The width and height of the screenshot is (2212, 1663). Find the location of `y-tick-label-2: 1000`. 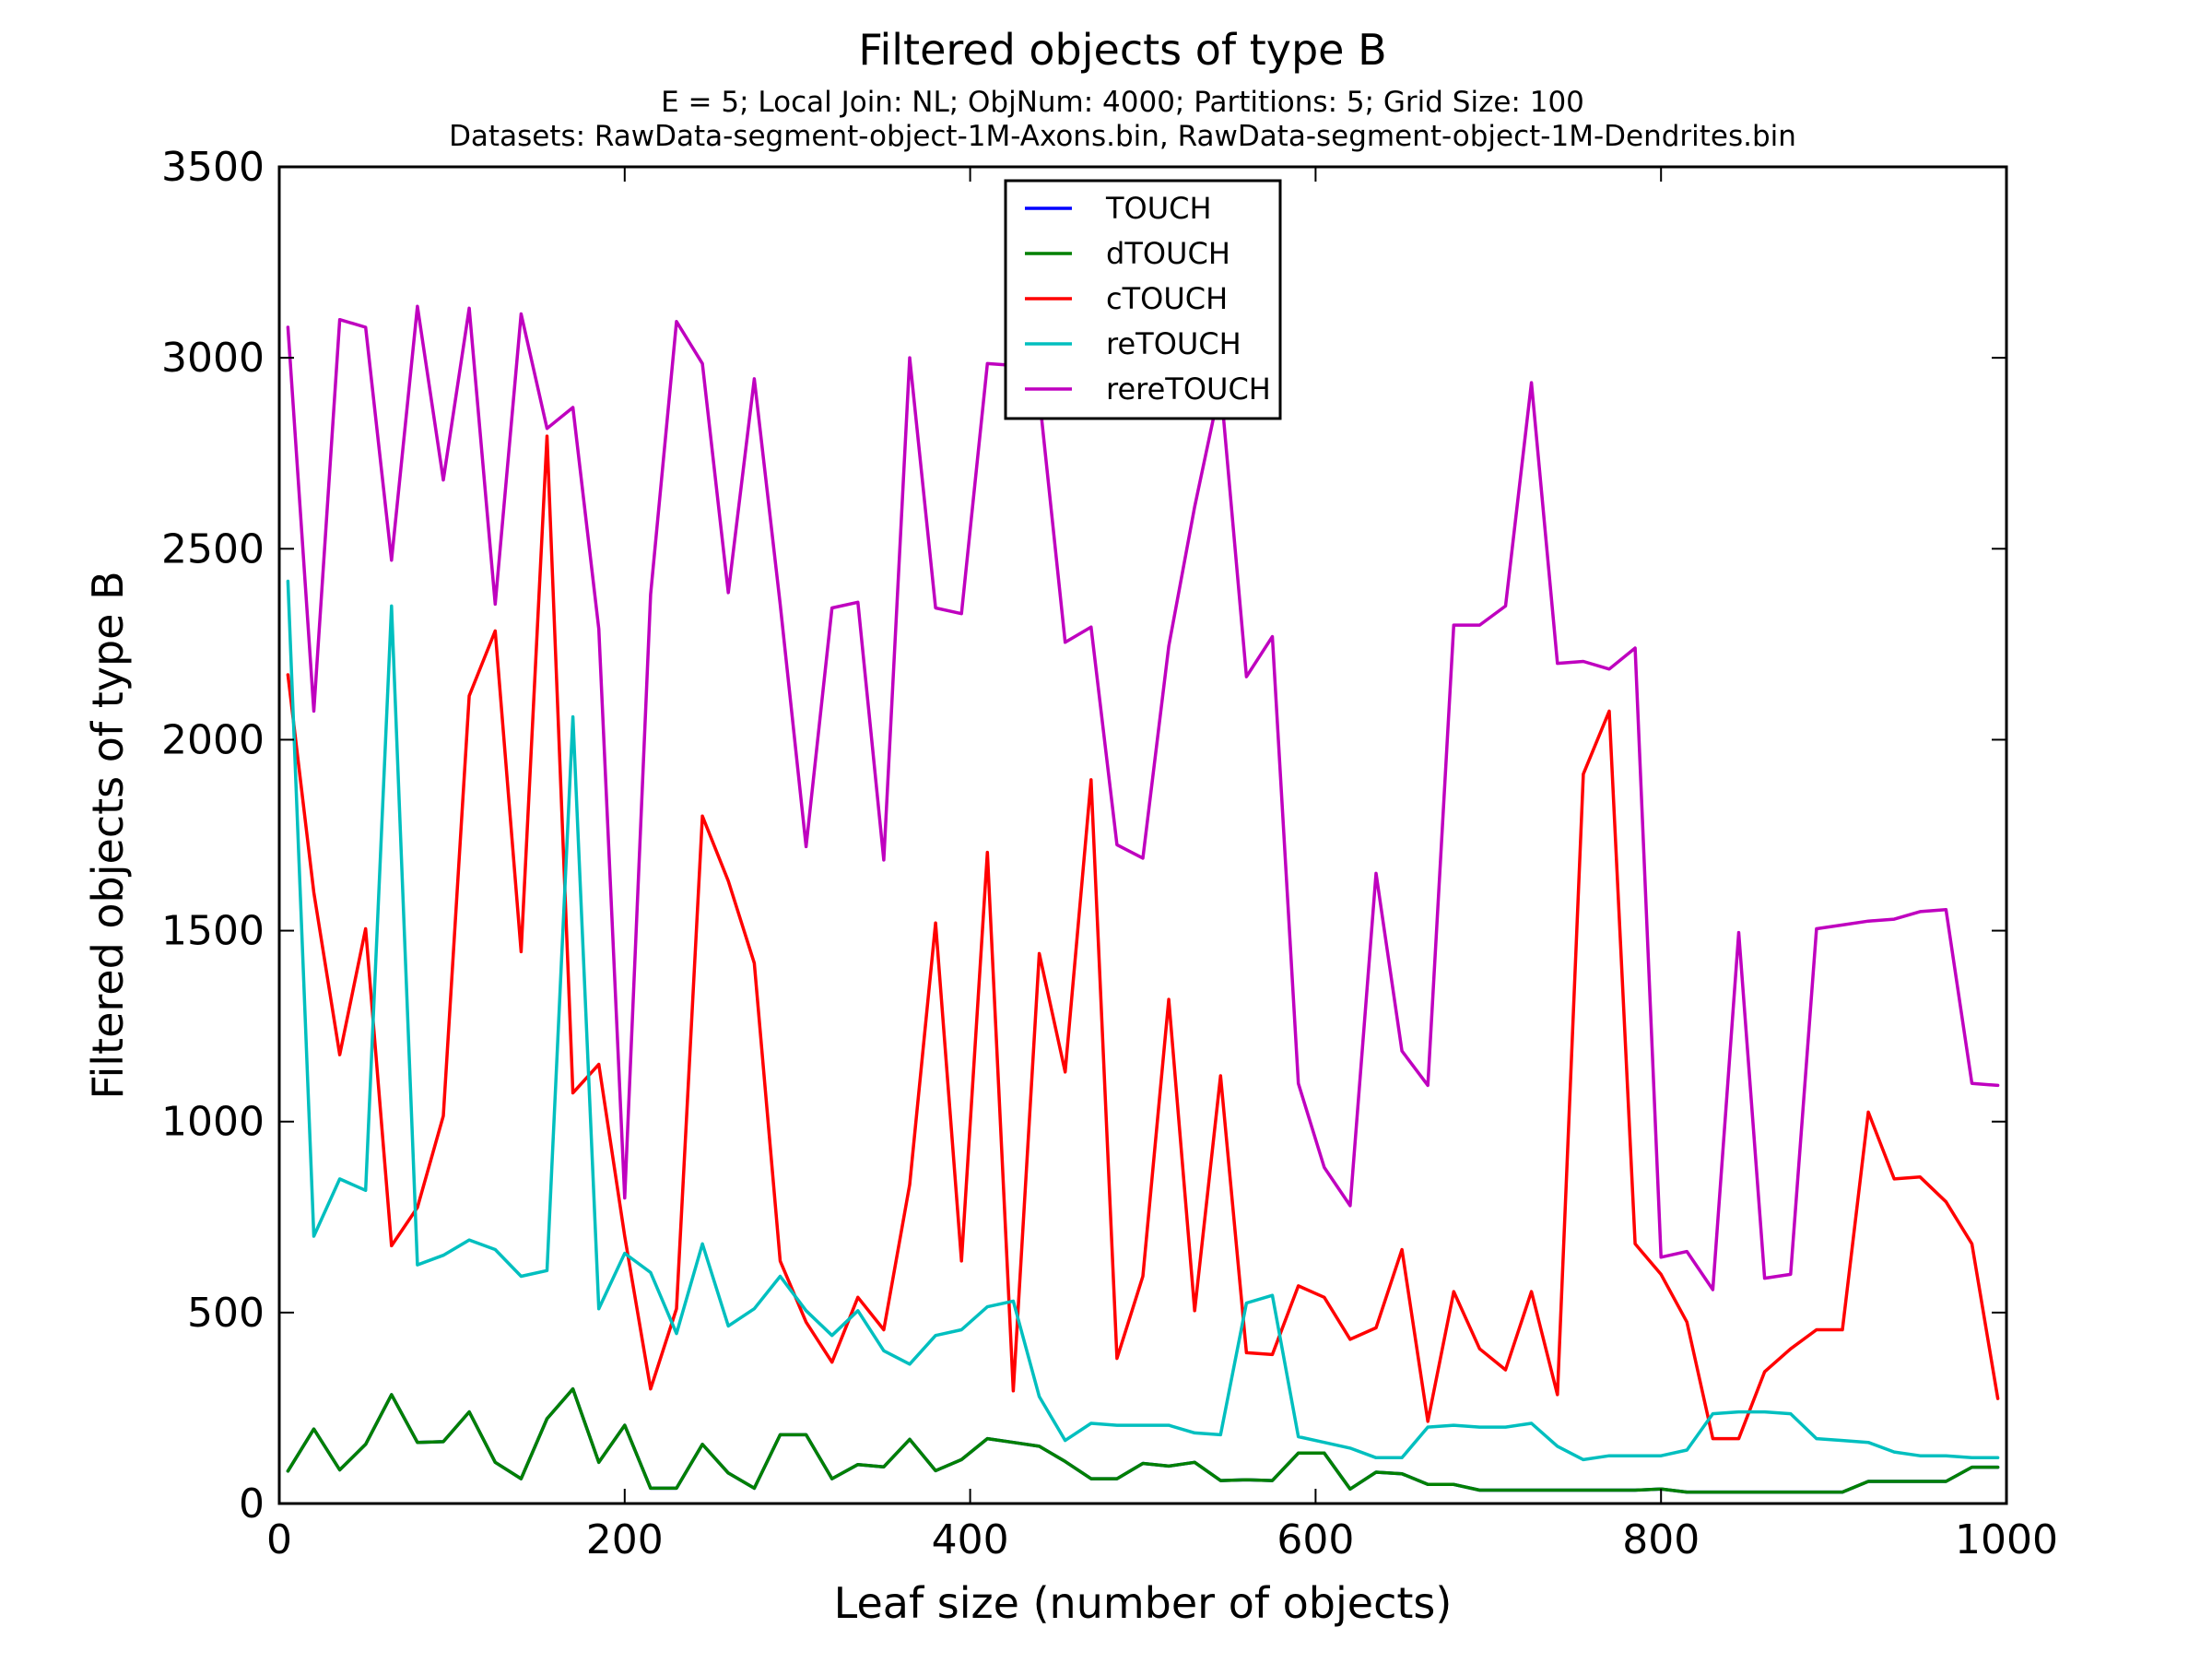

y-tick-label-2: 1000 is located at coordinates (213, 1122).